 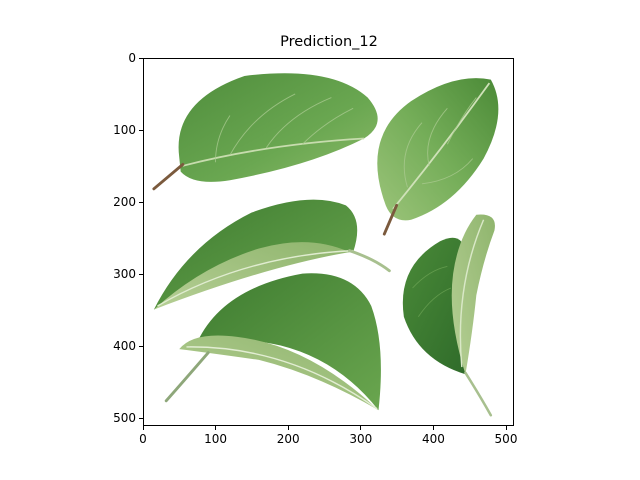 I want to click on y-tick-label: 200, so click(x=124, y=202).